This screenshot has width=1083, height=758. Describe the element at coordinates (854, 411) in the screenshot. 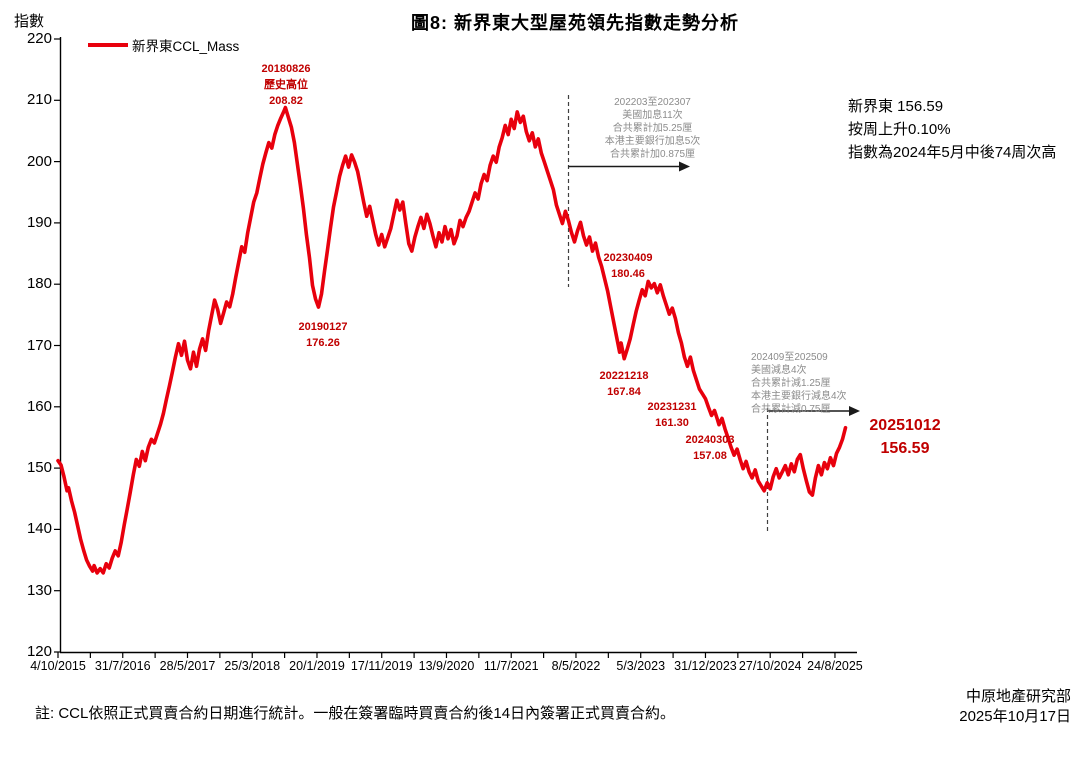

I see `arrow-head-rate-cuts` at that location.